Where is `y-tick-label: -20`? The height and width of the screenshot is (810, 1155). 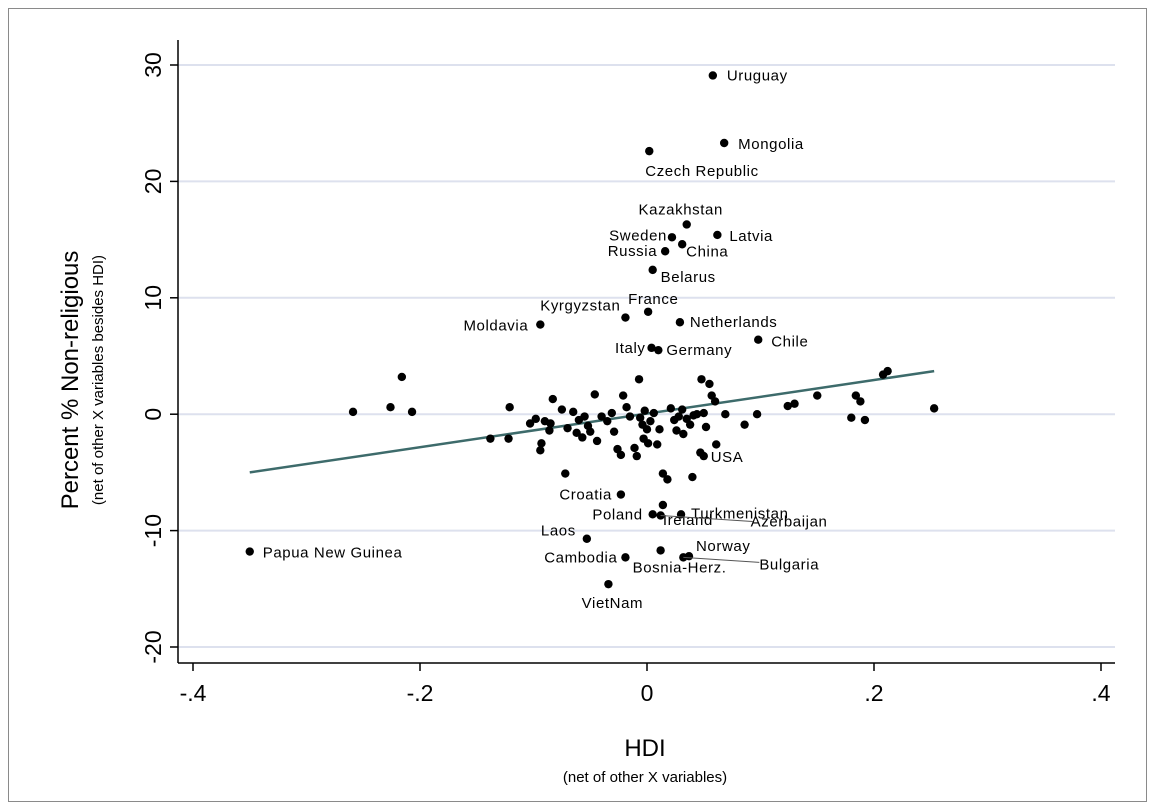
y-tick-label: -20 is located at coordinates (153, 646).